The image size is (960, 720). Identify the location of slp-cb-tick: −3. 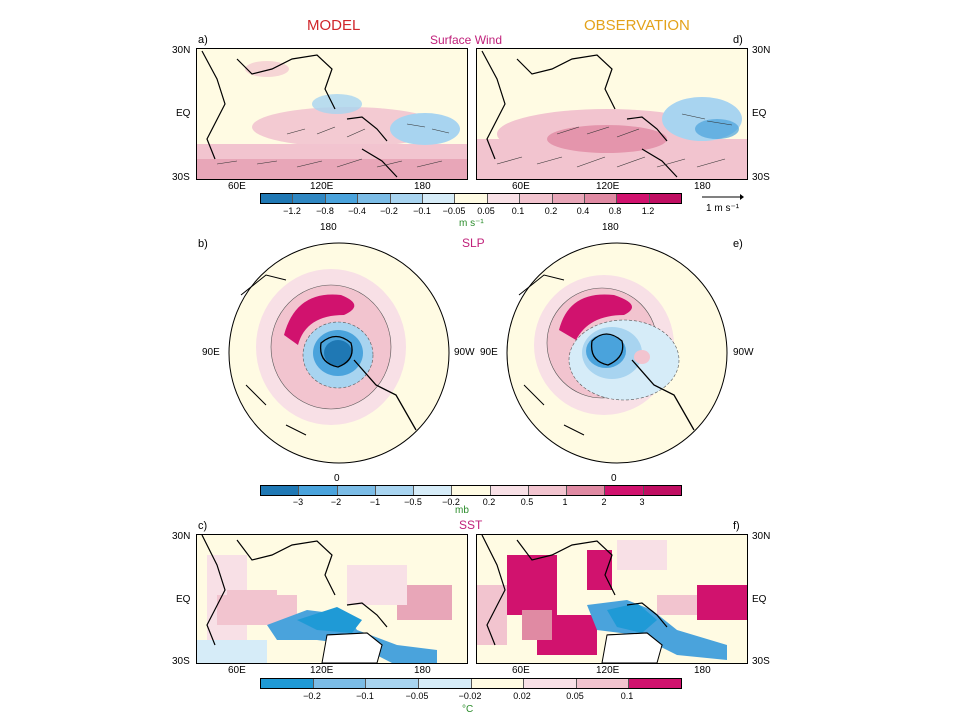
(298, 502).